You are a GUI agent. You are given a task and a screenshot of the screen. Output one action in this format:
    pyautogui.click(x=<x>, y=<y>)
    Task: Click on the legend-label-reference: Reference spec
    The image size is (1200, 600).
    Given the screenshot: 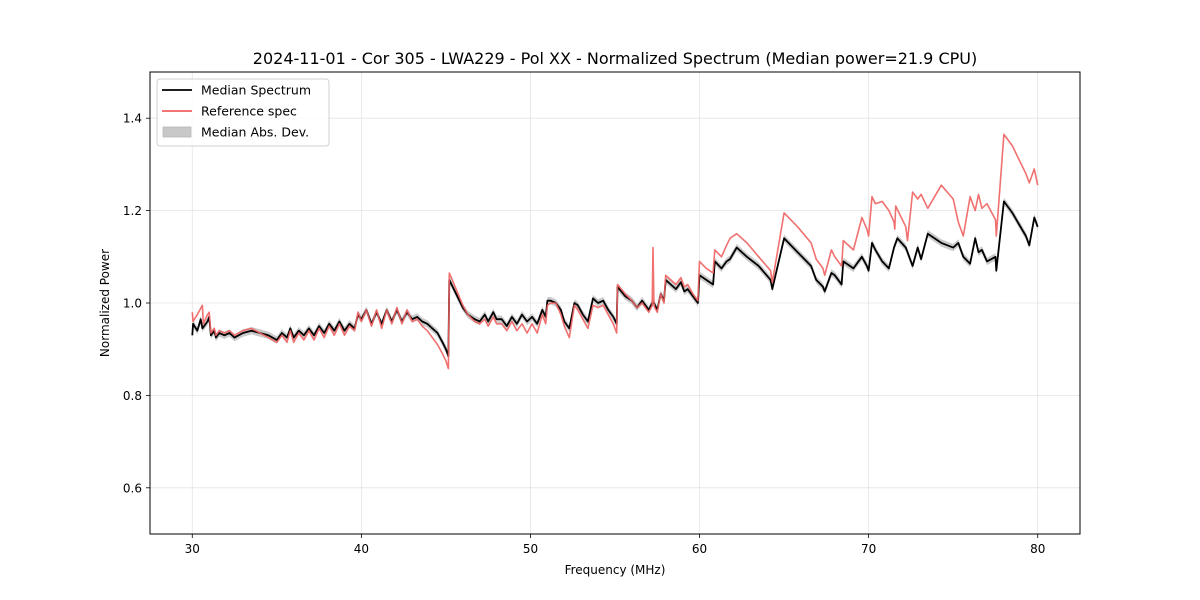 What is the action you would take?
    pyautogui.click(x=249, y=111)
    